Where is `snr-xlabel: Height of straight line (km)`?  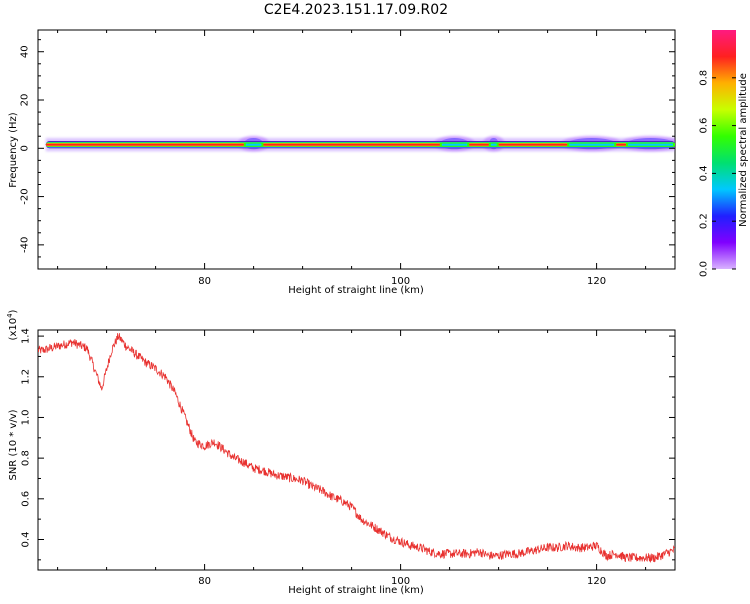 snr-xlabel: Height of straight line (km) is located at coordinates (356, 590).